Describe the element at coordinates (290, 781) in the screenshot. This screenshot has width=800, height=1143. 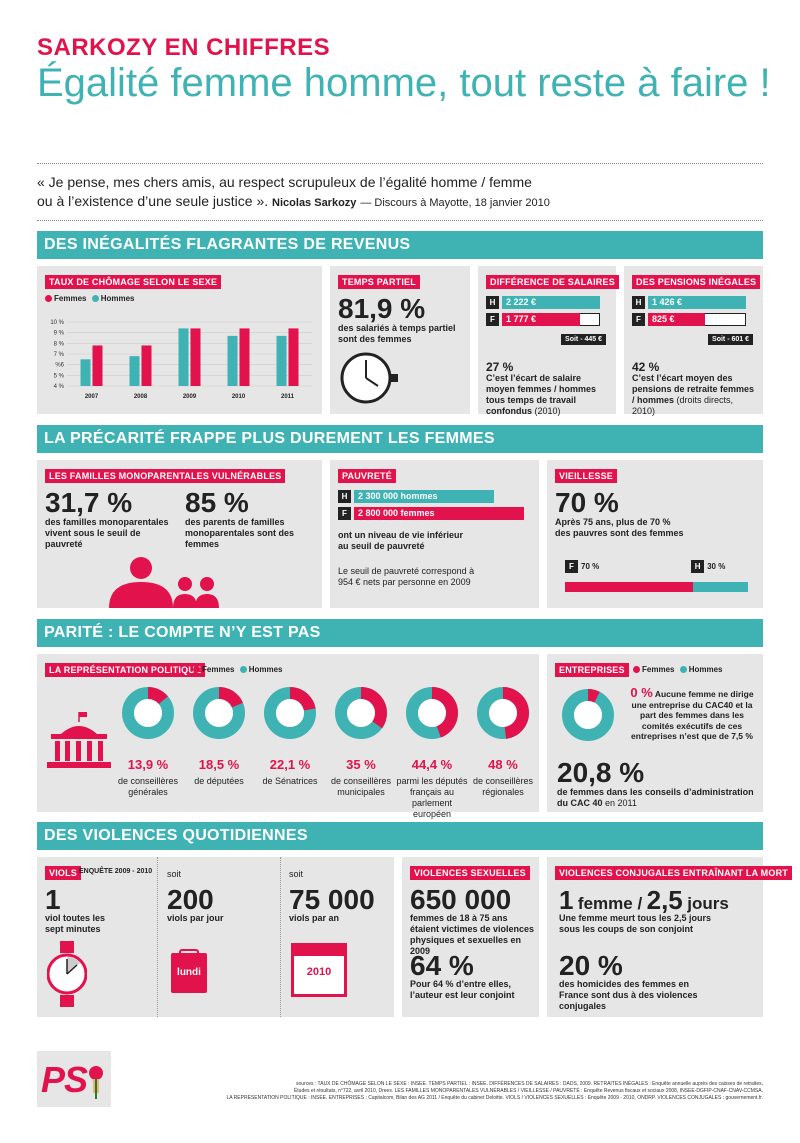
I see `representation-label: de Sénatrices` at that location.